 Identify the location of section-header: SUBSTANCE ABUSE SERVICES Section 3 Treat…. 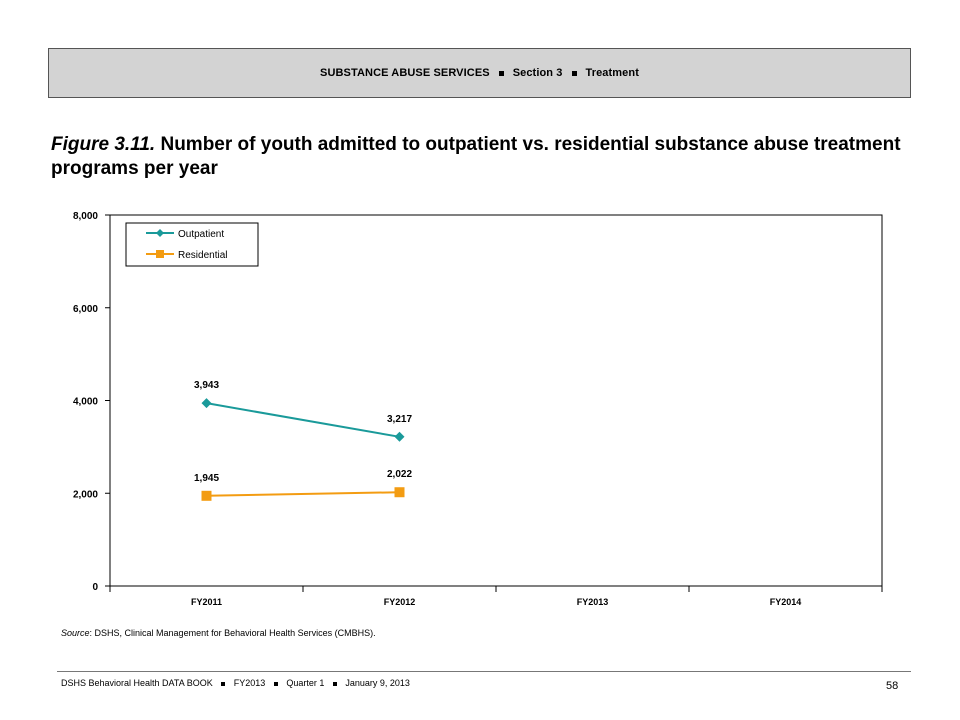
(479, 73).